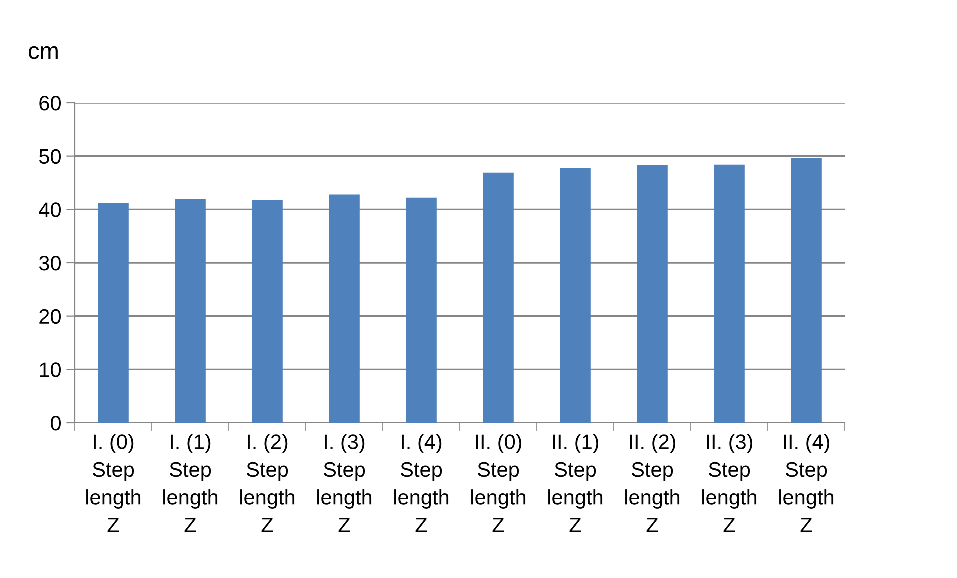  What do you see at coordinates (421, 483) in the screenshot?
I see `x-tick-label: I. (4) Step length Z` at bounding box center [421, 483].